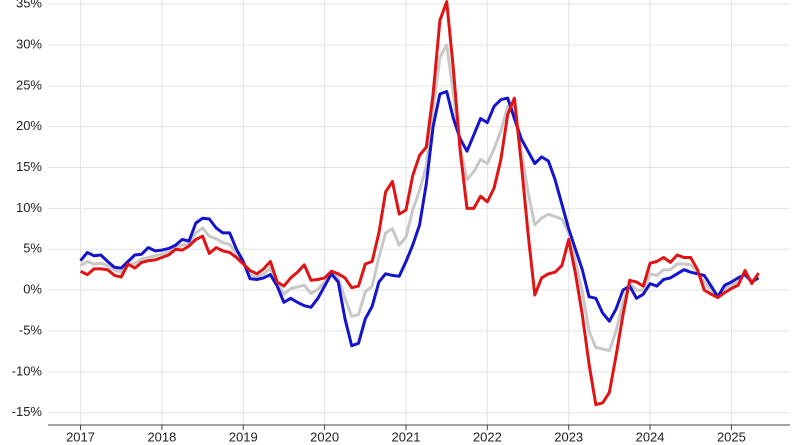  Describe the element at coordinates (27, 411) in the screenshot. I see `y-tick-label: -15%` at that location.